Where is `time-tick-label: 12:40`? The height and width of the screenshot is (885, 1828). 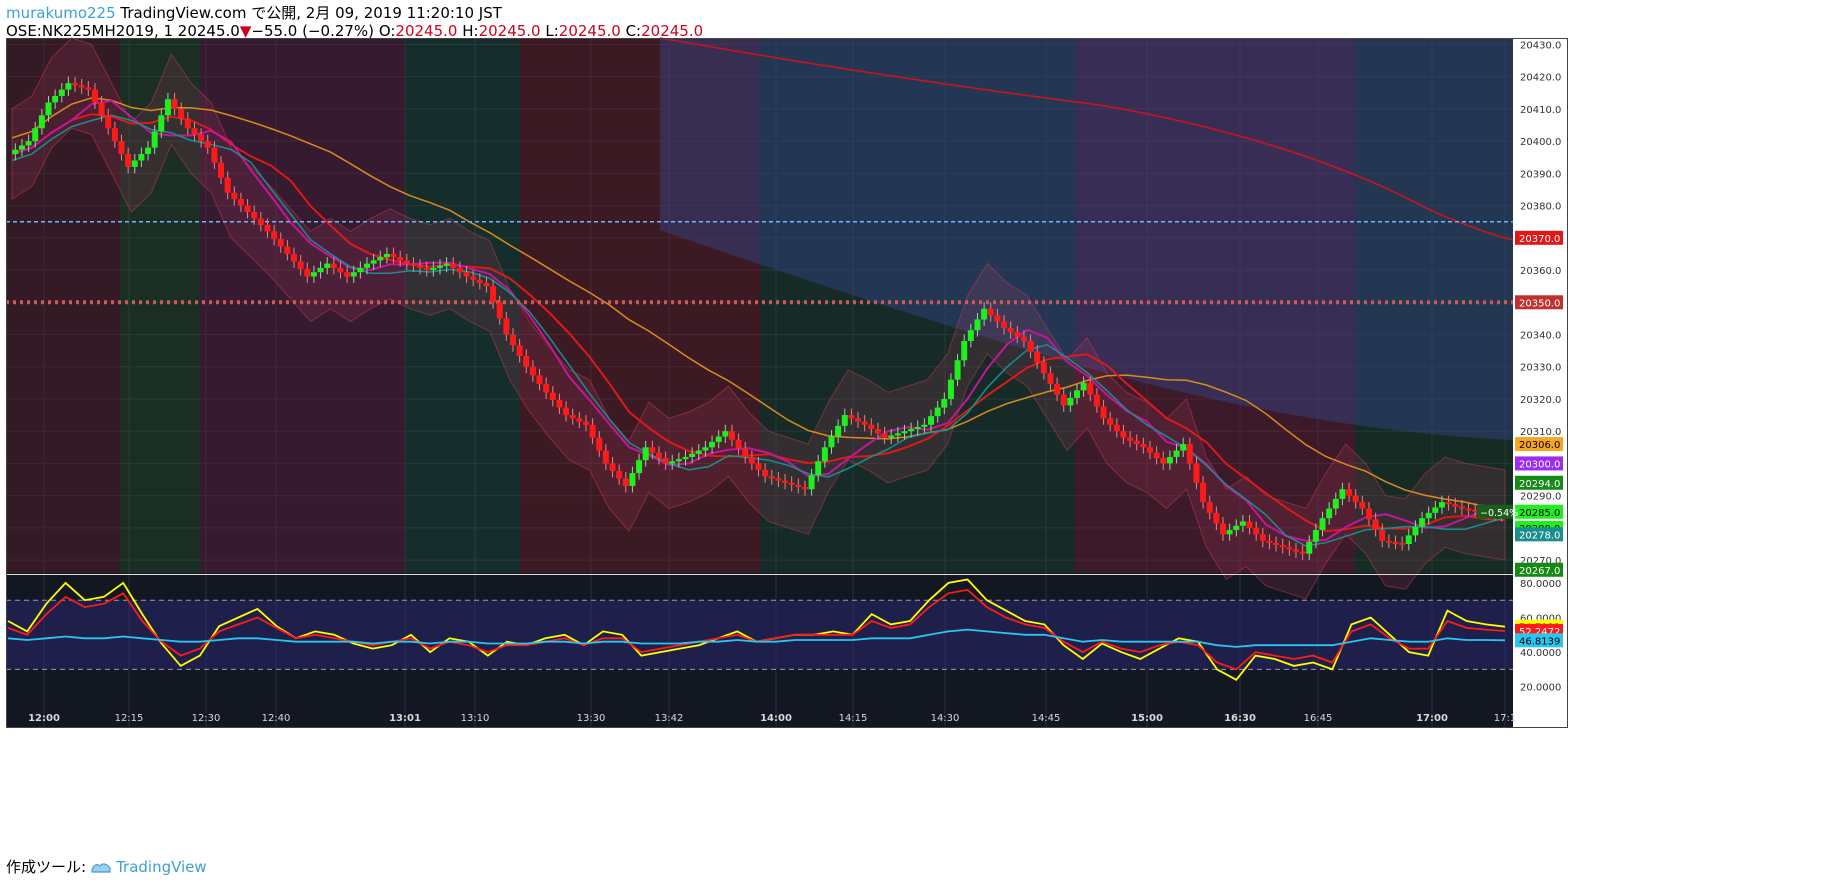 time-tick-label: 12:40 is located at coordinates (276, 718).